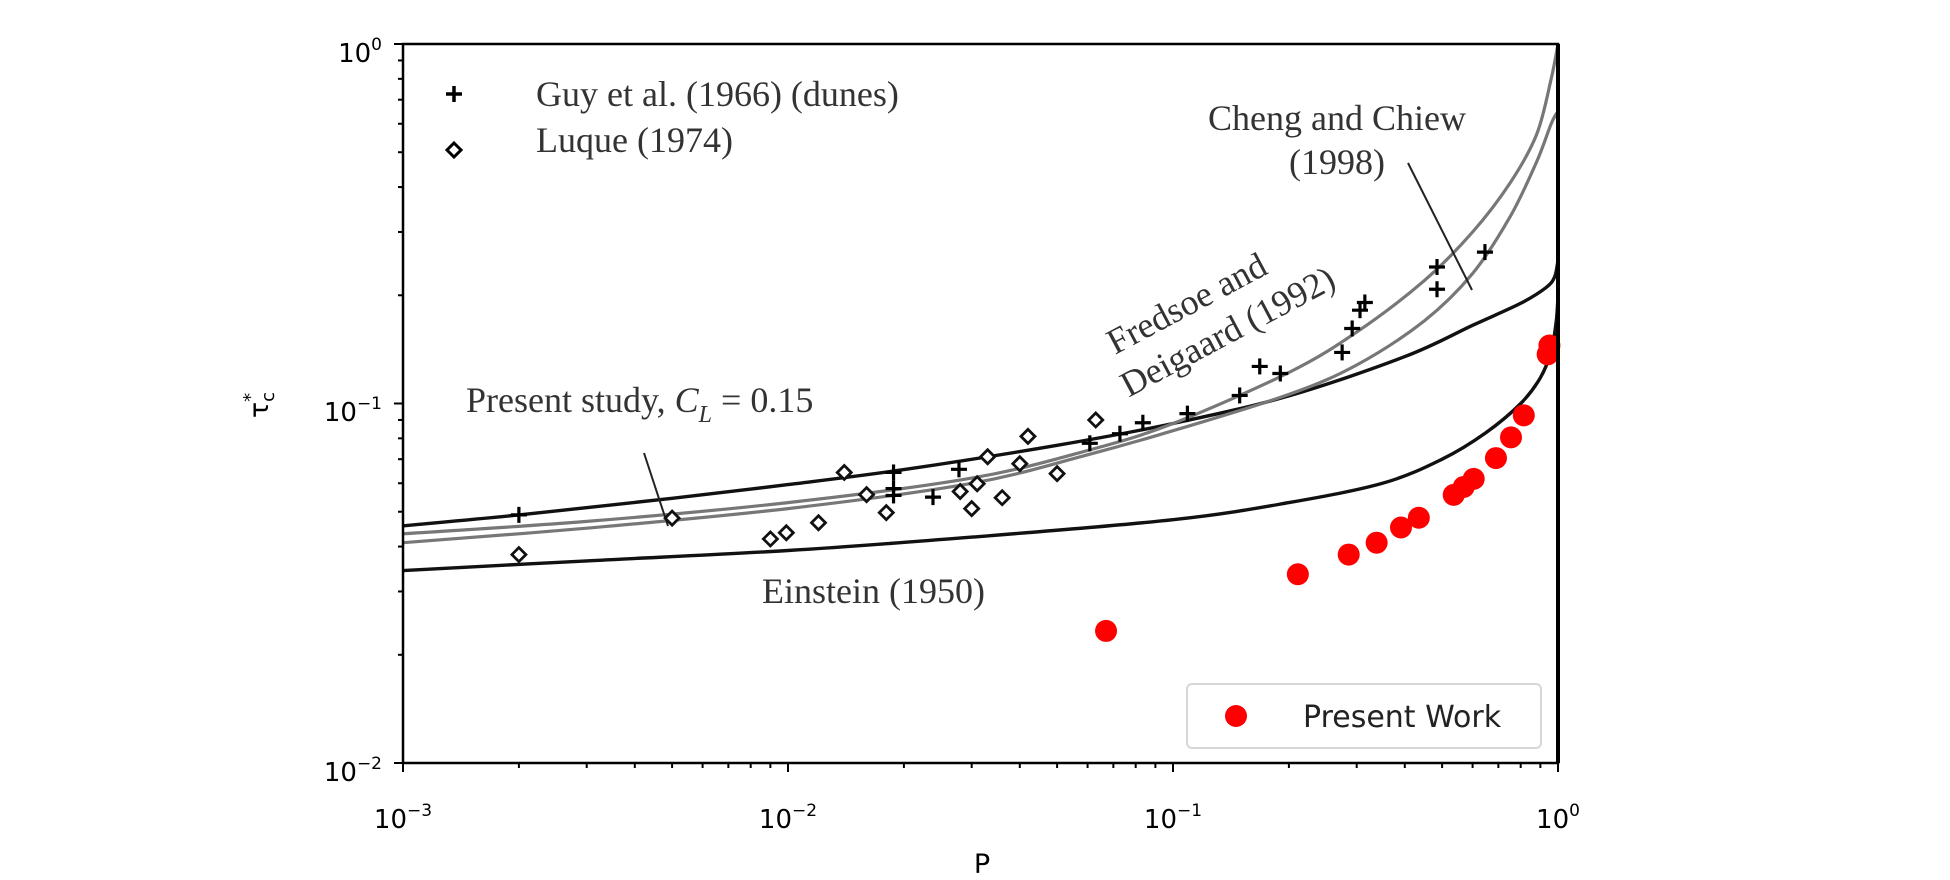 This screenshot has width=1950, height=880. I want to click on legend-label: Guy et al. (1966) (dunes), so click(717, 94).